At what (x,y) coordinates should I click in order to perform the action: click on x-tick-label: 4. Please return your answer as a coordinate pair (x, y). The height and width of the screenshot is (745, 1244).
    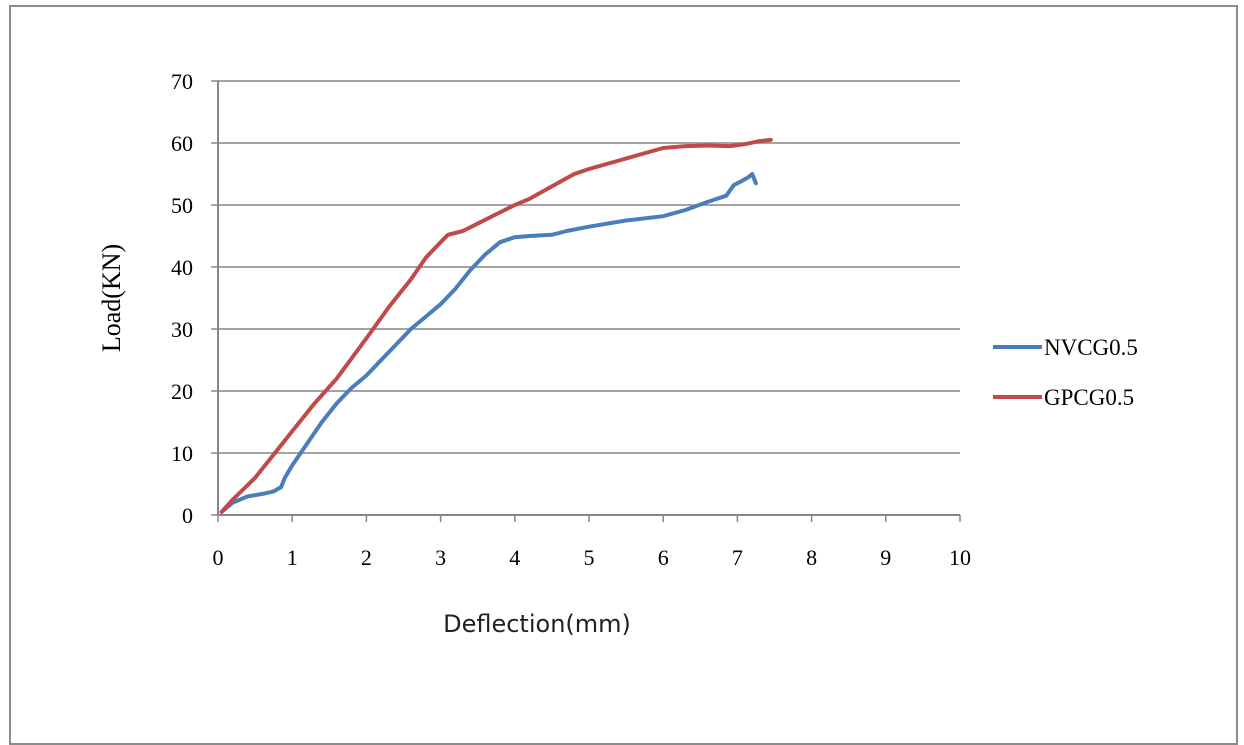
    Looking at the image, I should click on (514, 557).